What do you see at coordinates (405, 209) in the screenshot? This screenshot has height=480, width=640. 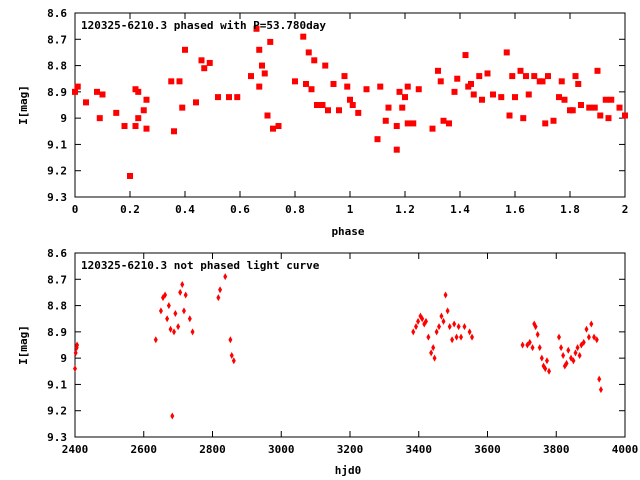 I see `x-tick-label: 1.2` at bounding box center [405, 209].